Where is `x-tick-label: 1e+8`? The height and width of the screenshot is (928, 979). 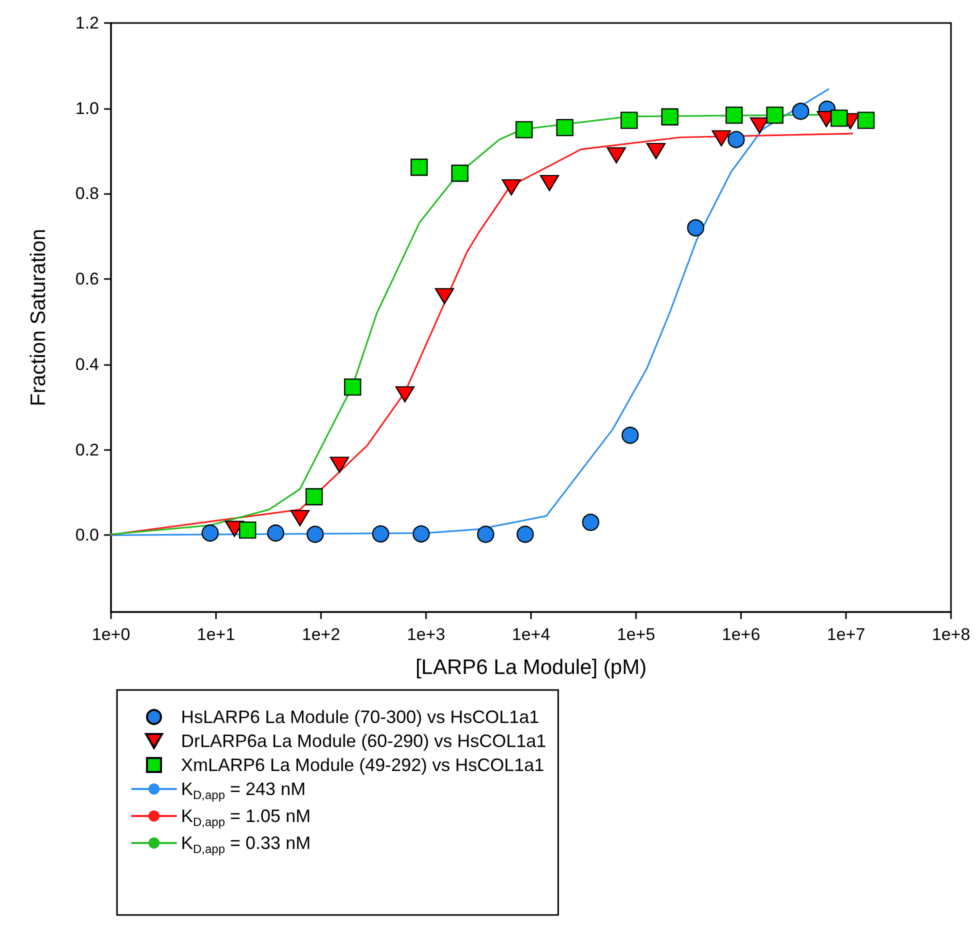 x-tick-label: 1e+8 is located at coordinates (951, 634).